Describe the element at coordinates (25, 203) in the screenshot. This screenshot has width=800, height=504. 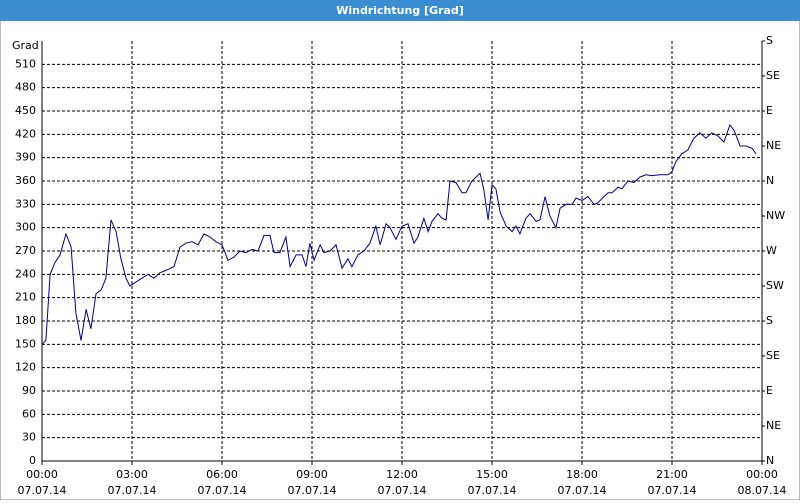
I see `y-tick-label: 330` at that location.